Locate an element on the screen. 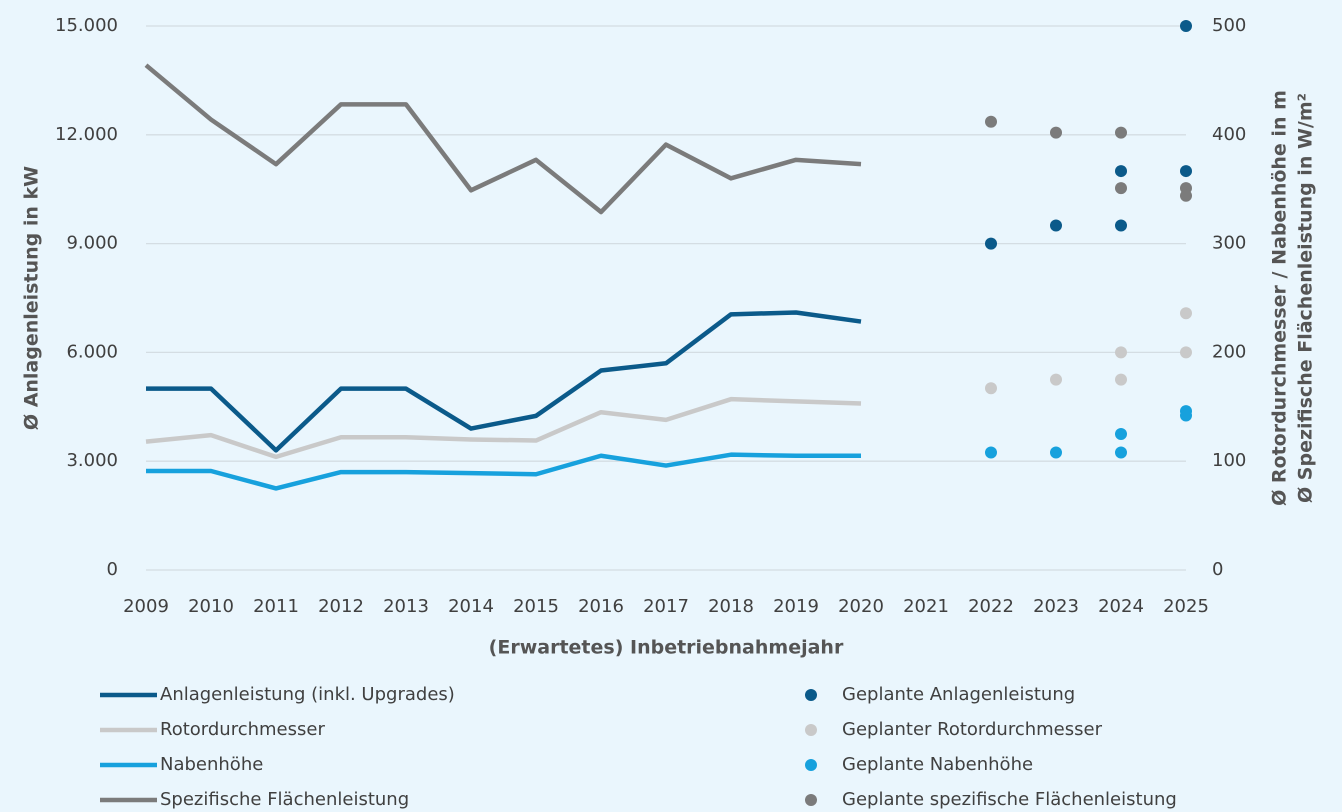  y-axis-label: Ø Anlagenleistung in kW is located at coordinates (32, 298).